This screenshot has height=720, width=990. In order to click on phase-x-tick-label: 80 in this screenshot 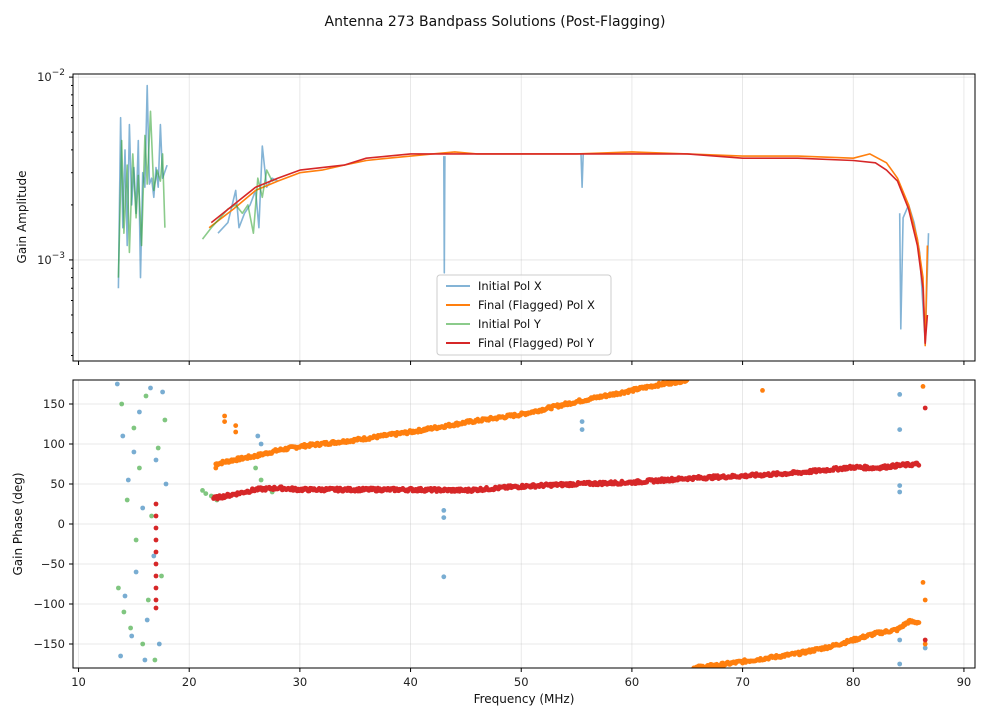, I will do `click(853, 682)`.